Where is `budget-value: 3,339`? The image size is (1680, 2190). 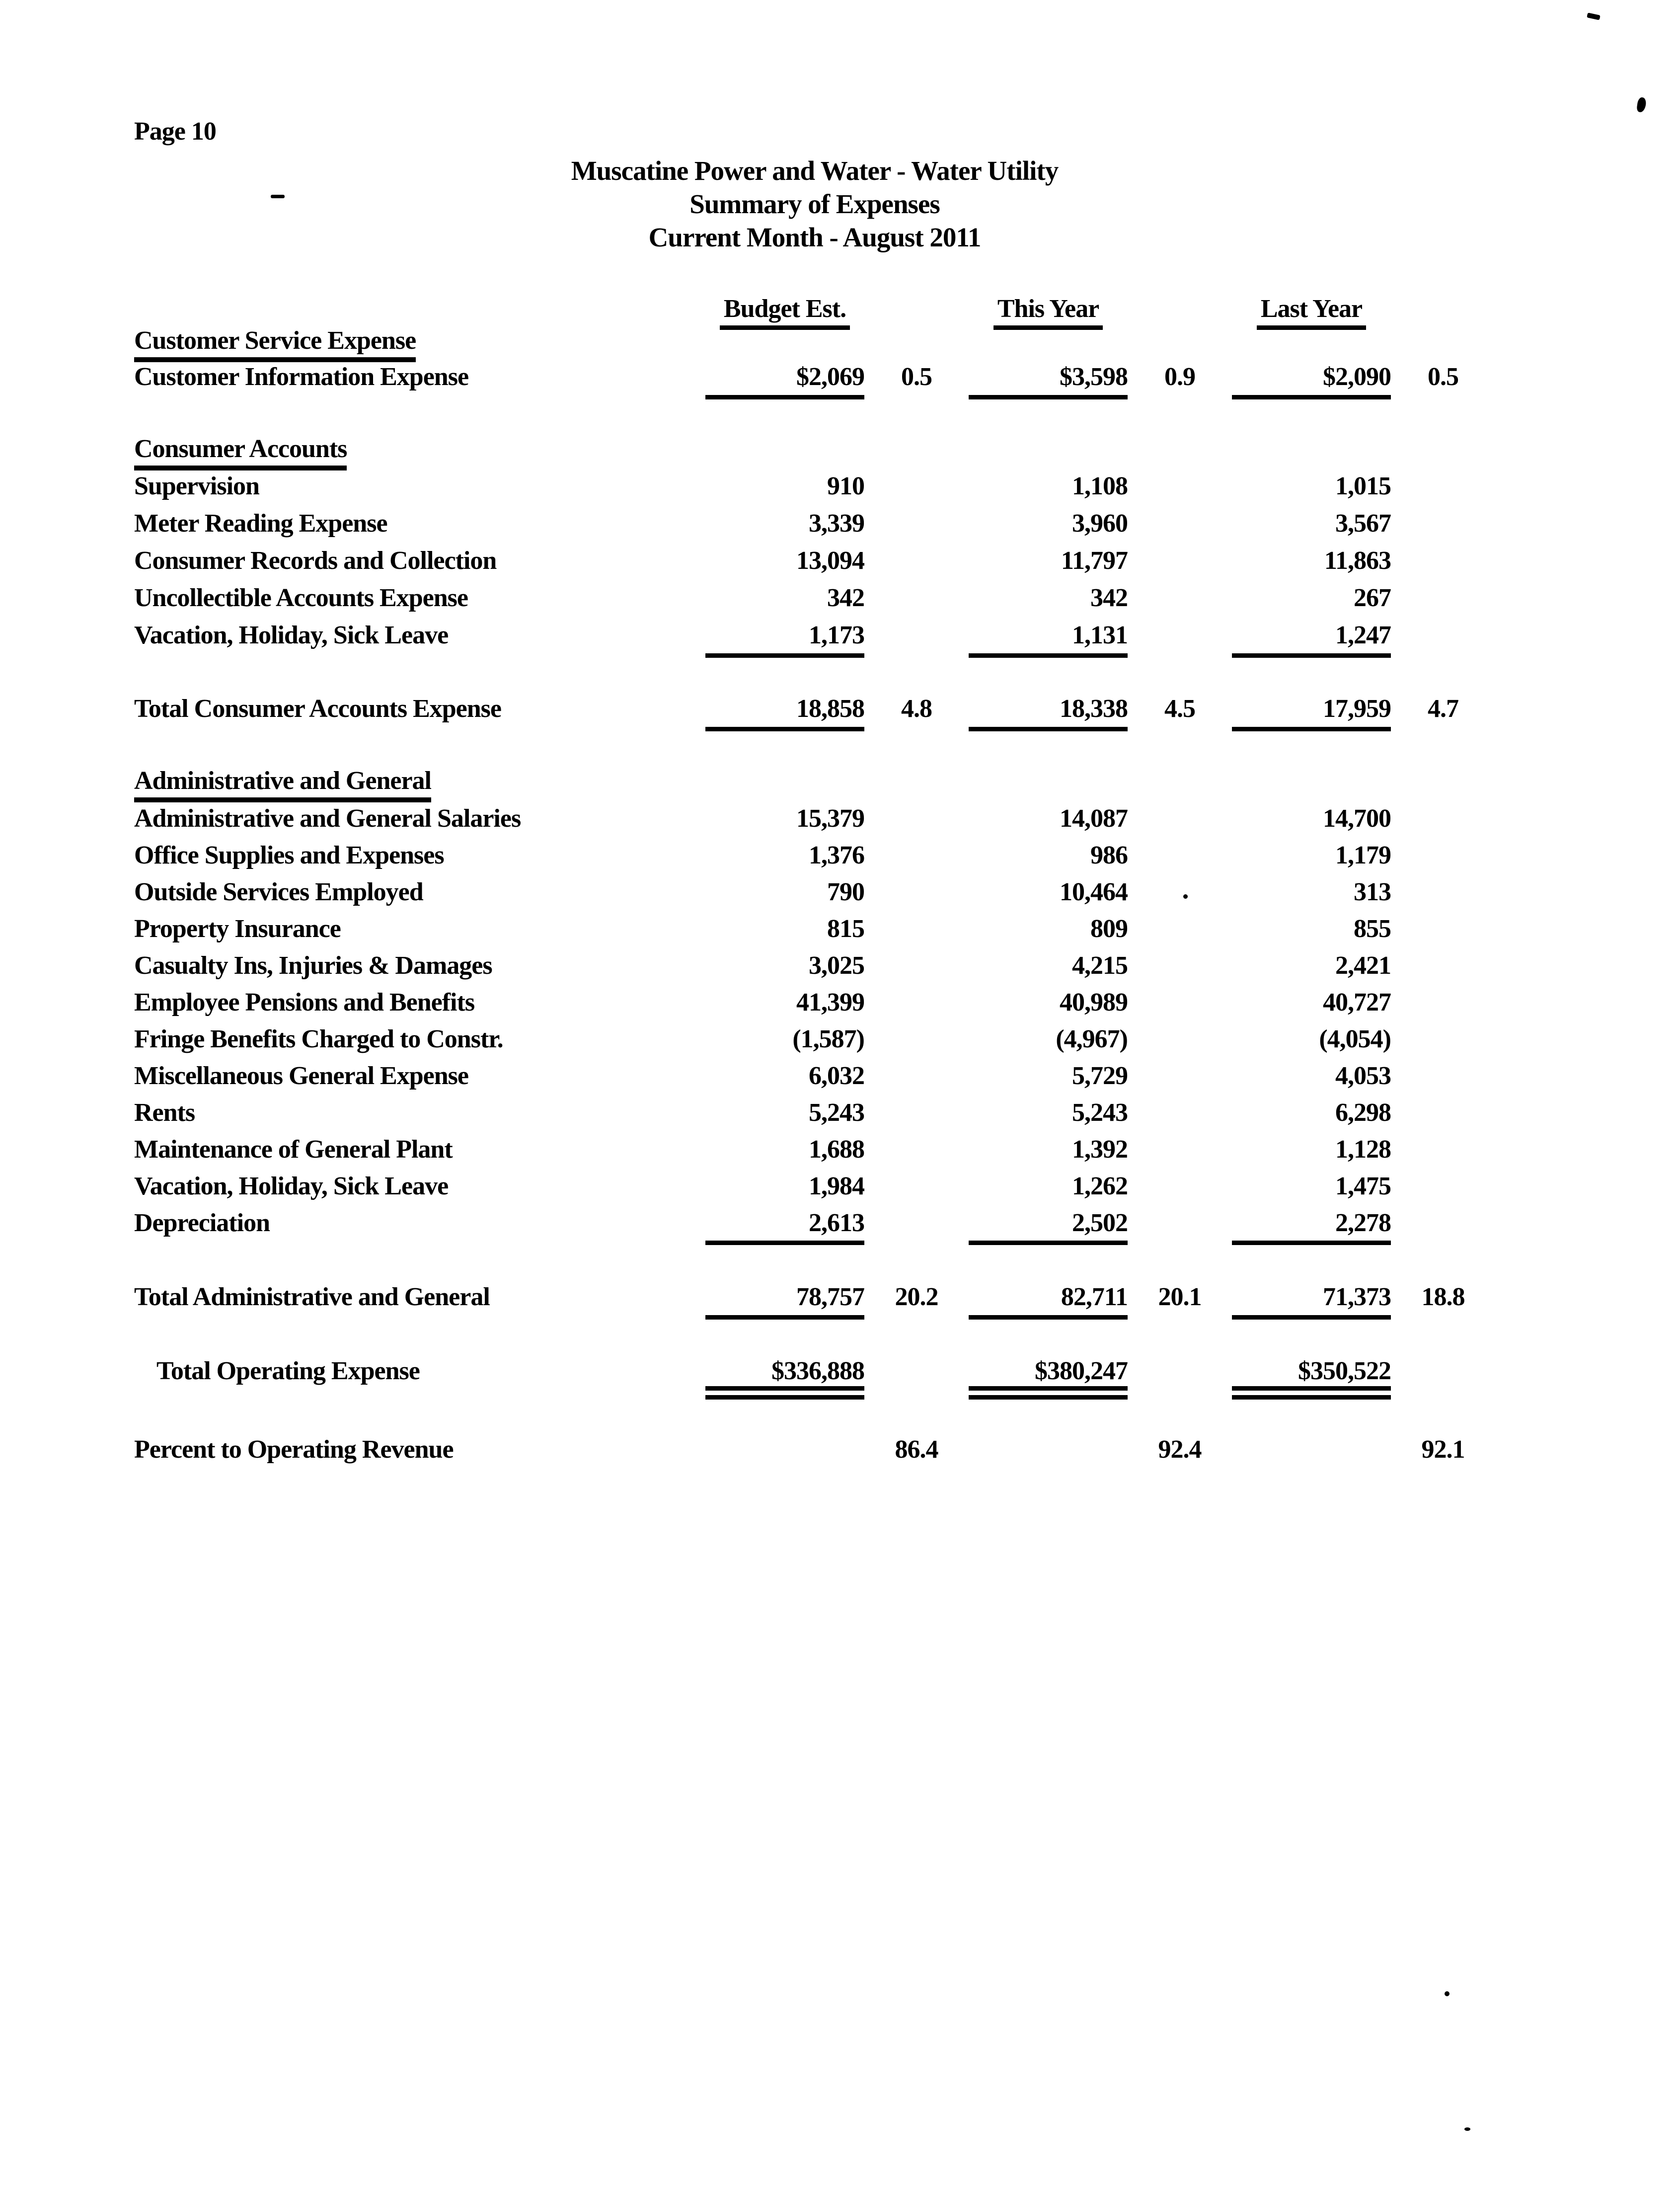
budget-value: 3,339 is located at coordinates (837, 523).